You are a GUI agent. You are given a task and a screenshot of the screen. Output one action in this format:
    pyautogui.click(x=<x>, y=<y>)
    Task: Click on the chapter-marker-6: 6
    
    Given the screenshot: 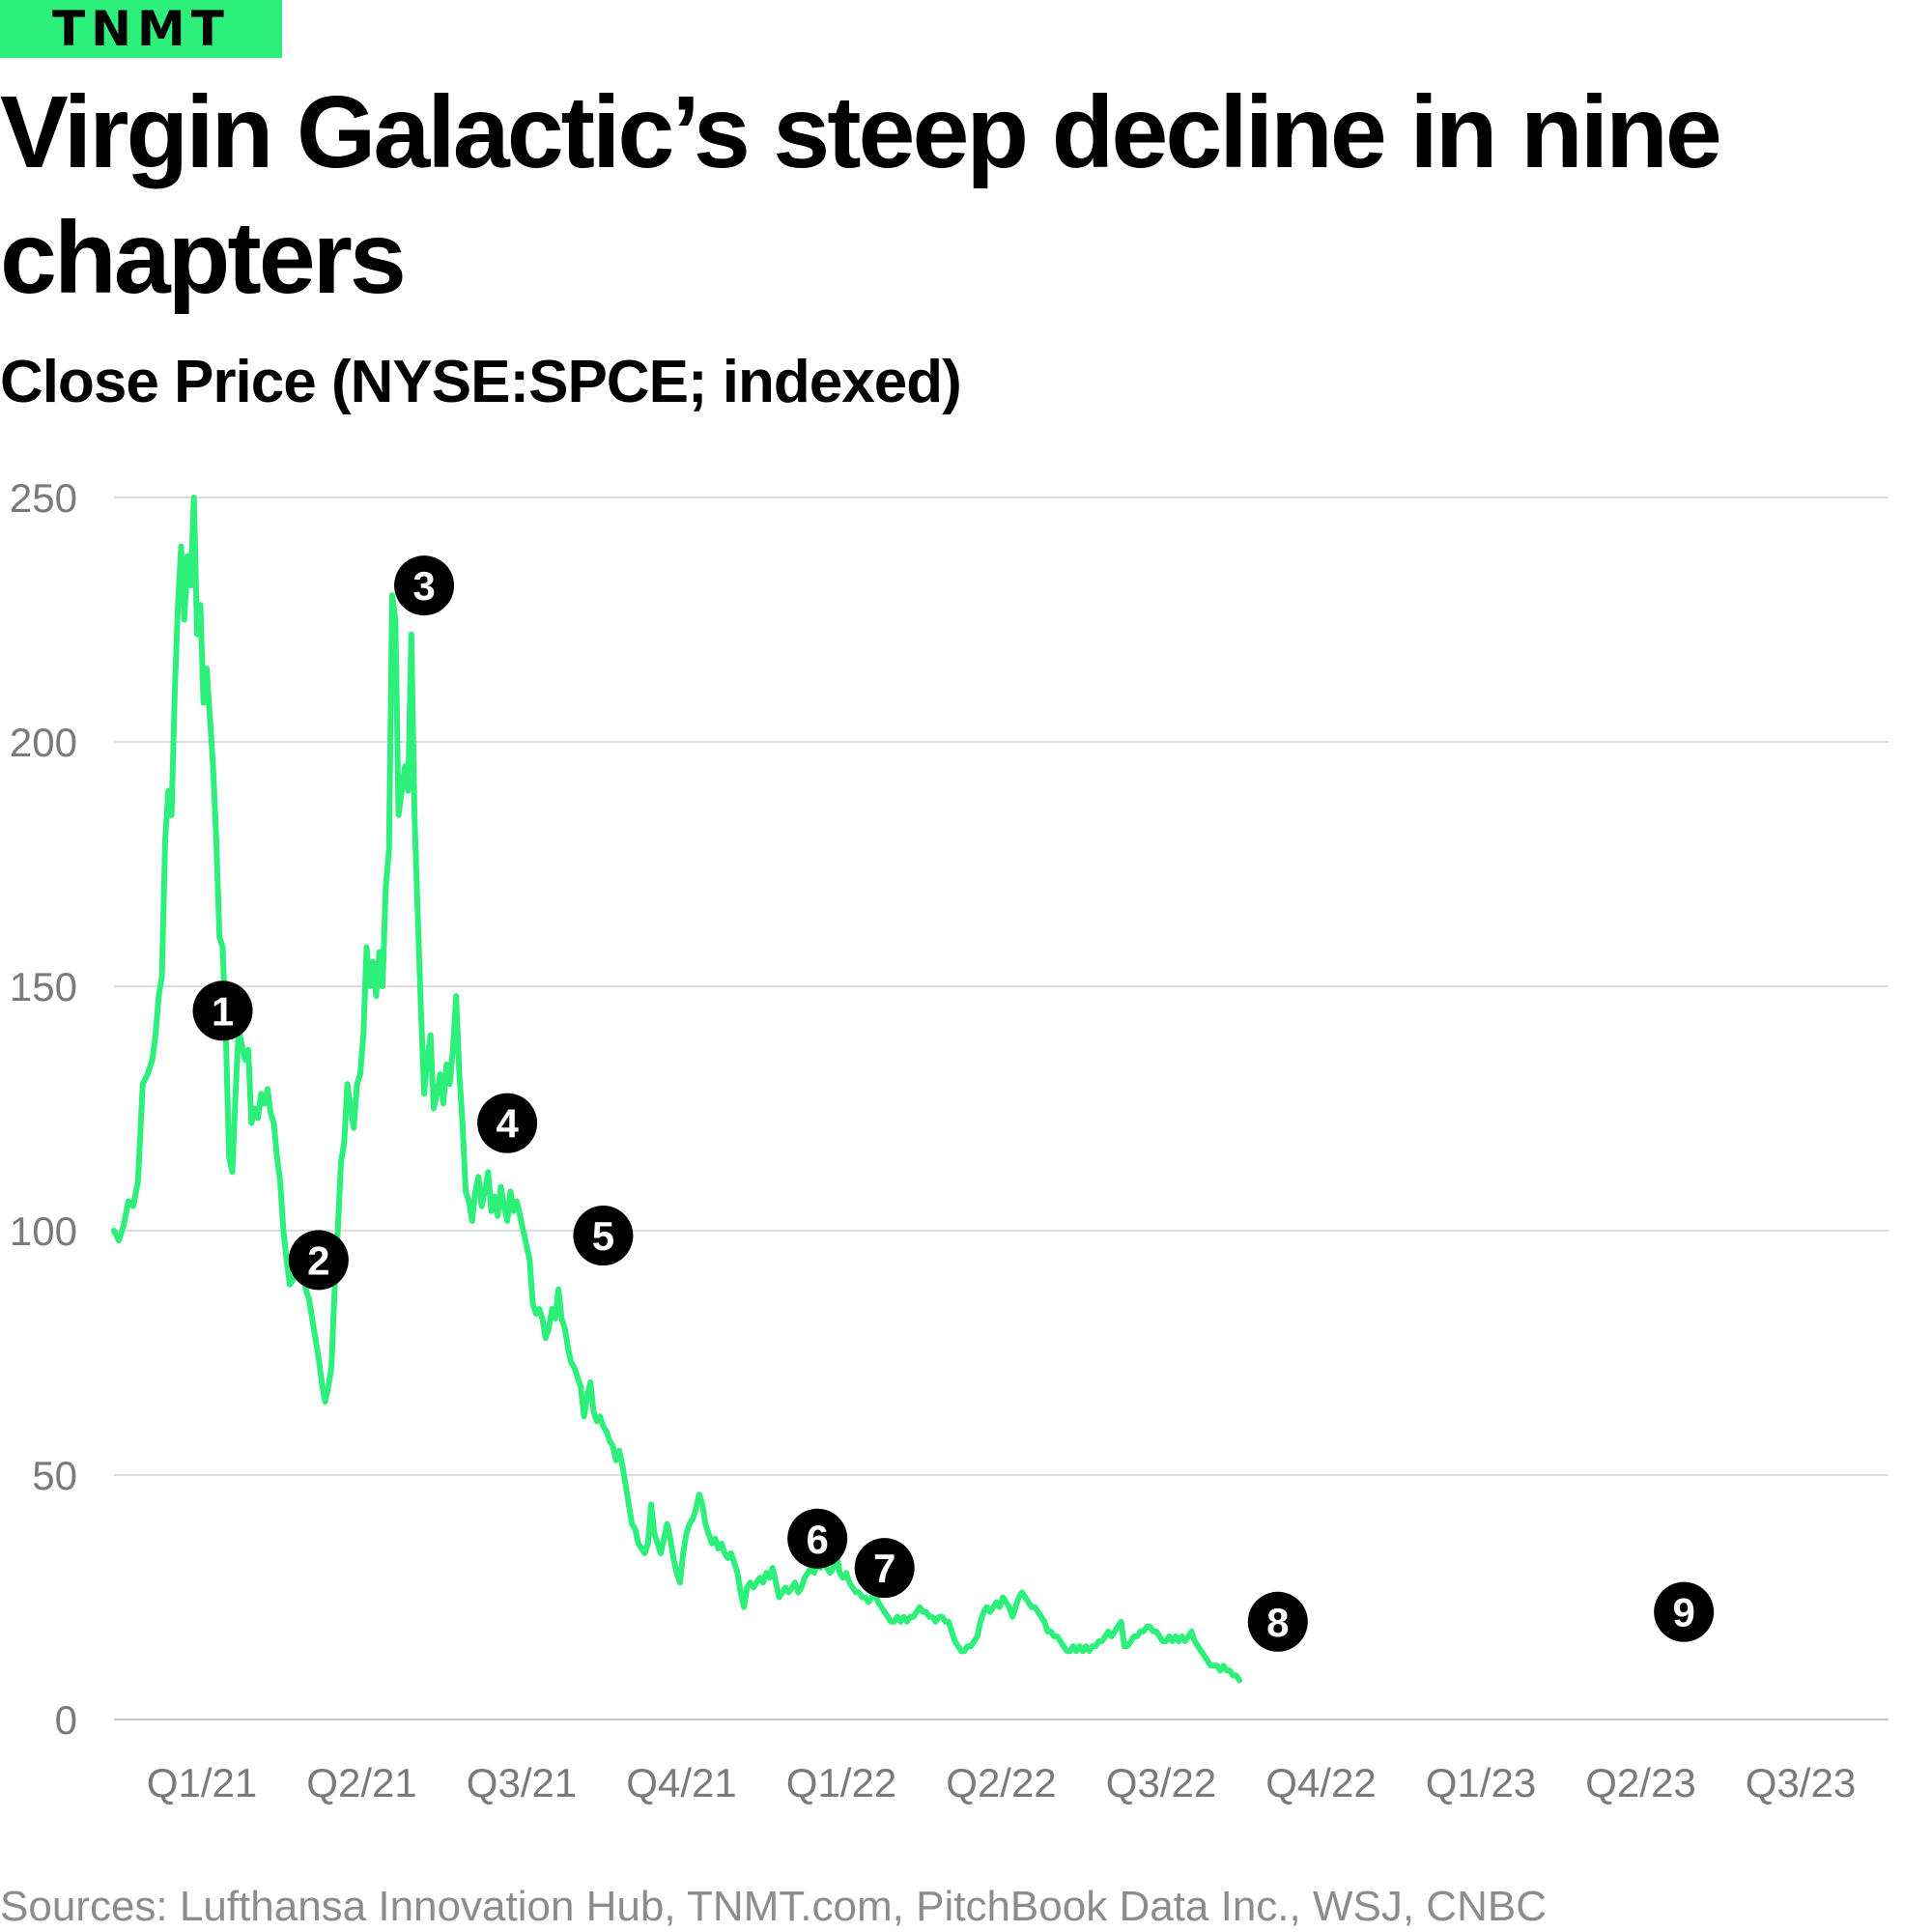 What is the action you would take?
    pyautogui.click(x=817, y=1538)
    